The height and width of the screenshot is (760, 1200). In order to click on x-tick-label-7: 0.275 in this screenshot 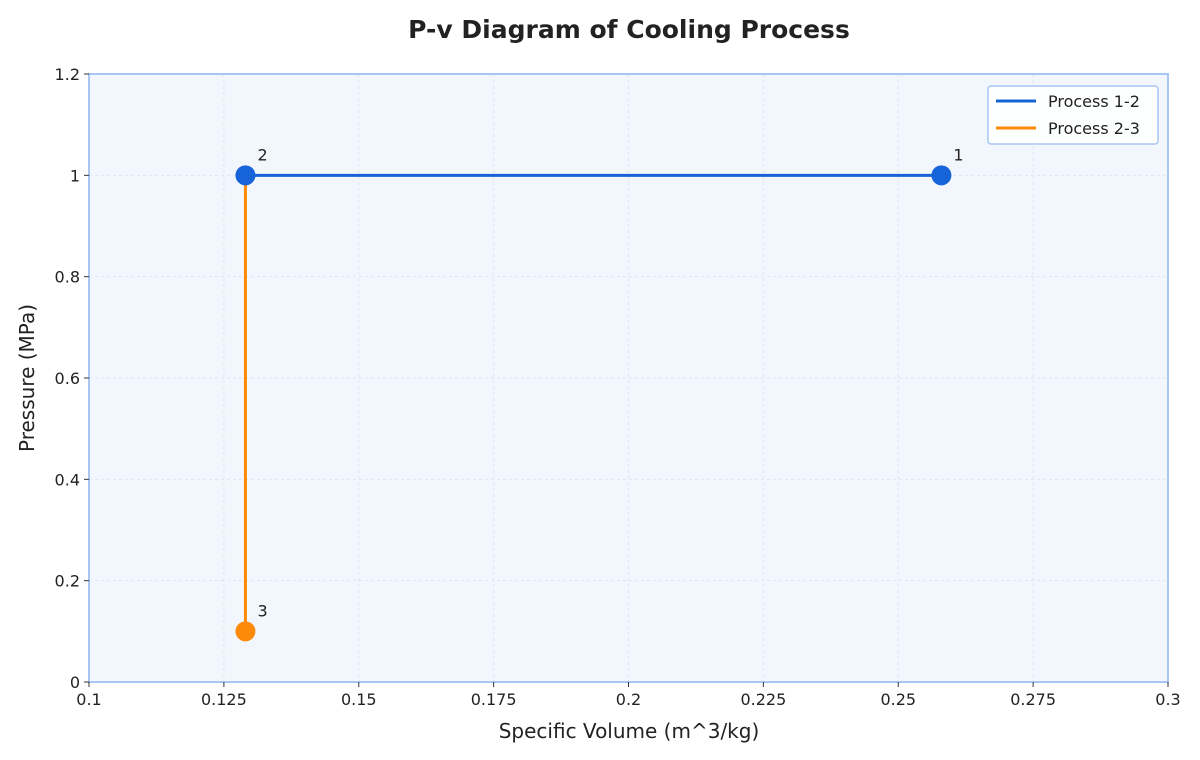, I will do `click(1033, 699)`.